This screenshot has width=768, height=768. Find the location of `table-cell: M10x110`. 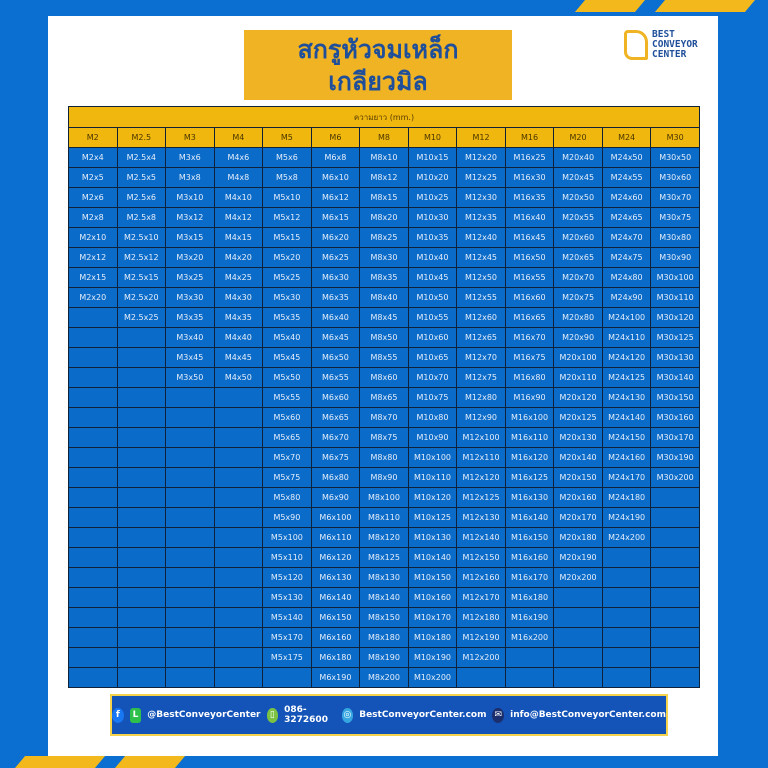

table-cell: M10x110 is located at coordinates (432, 477).